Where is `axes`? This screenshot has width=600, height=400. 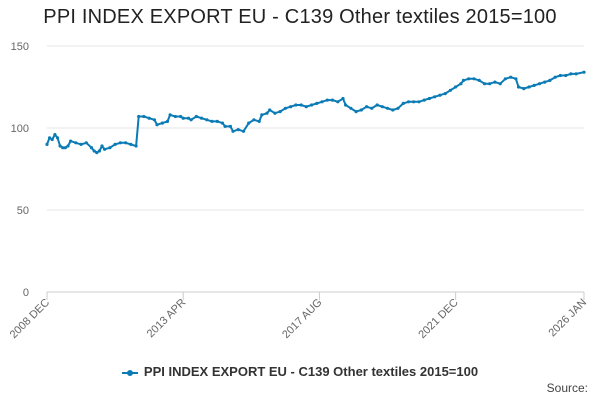 axes is located at coordinates (315, 295).